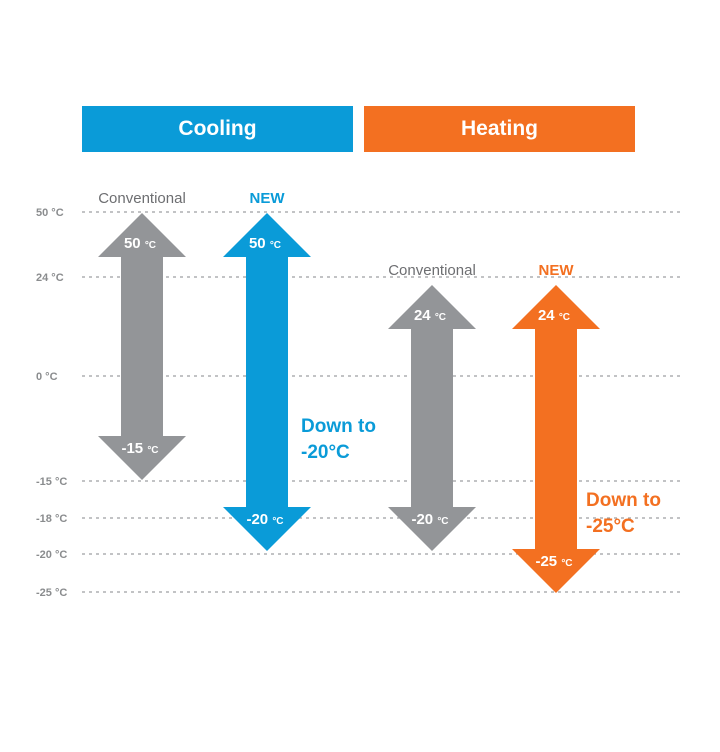 The height and width of the screenshot is (752, 720). Describe the element at coordinates (134, 448) in the screenshot. I see `min-value: -15` at that location.